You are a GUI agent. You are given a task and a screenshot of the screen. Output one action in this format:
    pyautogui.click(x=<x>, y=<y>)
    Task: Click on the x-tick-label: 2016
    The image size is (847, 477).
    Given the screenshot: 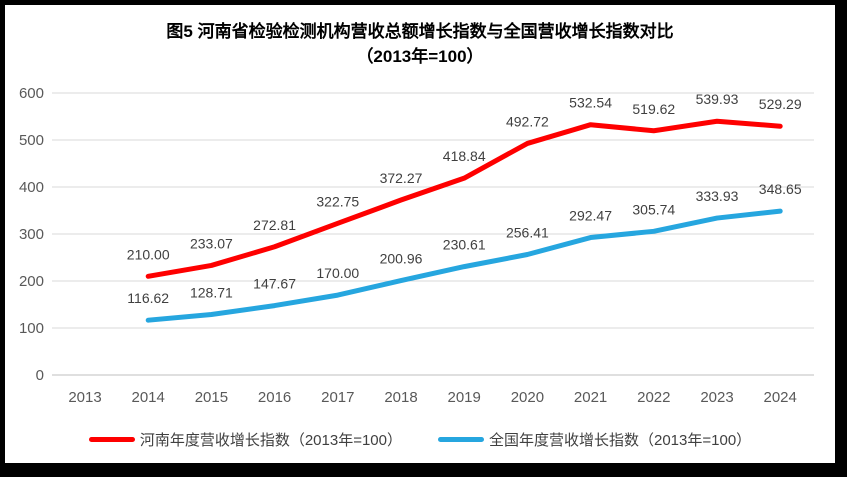 What is the action you would take?
    pyautogui.click(x=274, y=397)
    